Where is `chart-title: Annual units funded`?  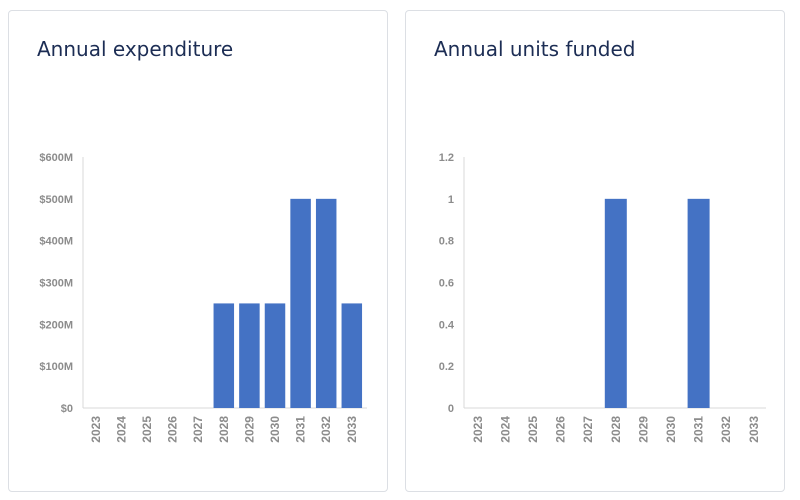
chart-title: Annual units funded is located at coordinates (535, 49).